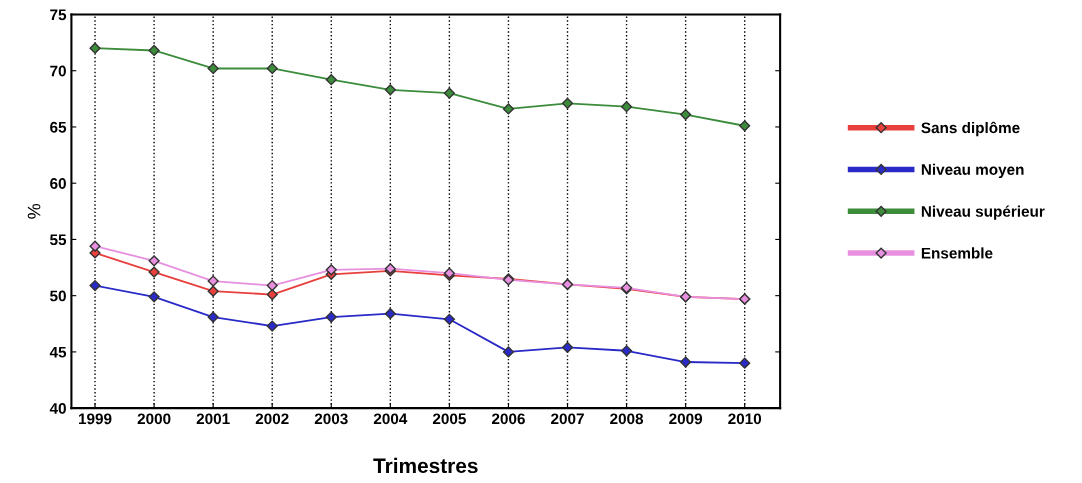 The width and height of the screenshot is (1082, 483). I want to click on x-tick-label: 2006, so click(508, 419).